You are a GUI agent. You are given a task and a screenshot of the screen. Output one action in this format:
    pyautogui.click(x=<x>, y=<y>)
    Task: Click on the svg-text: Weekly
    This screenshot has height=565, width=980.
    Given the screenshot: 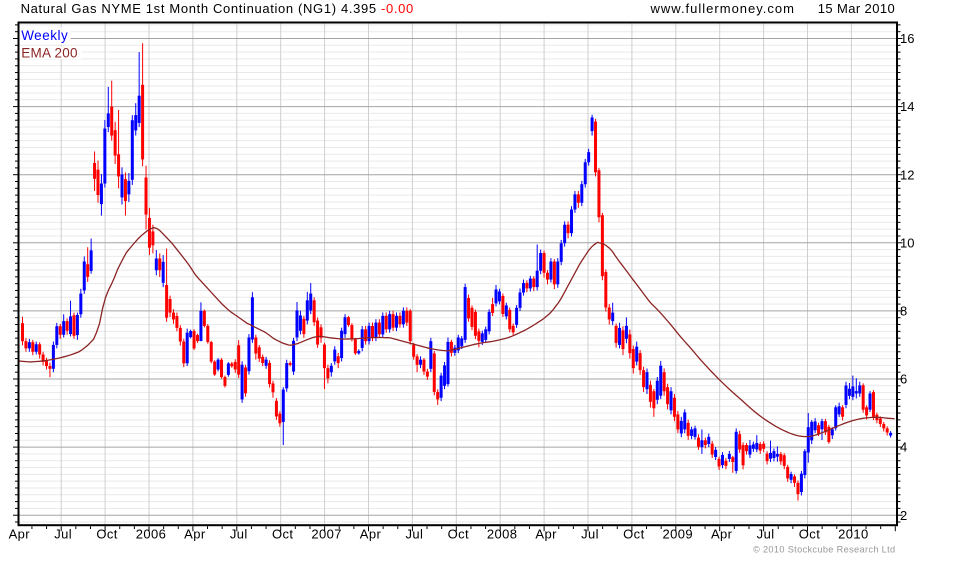 What is the action you would take?
    pyautogui.click(x=44, y=35)
    